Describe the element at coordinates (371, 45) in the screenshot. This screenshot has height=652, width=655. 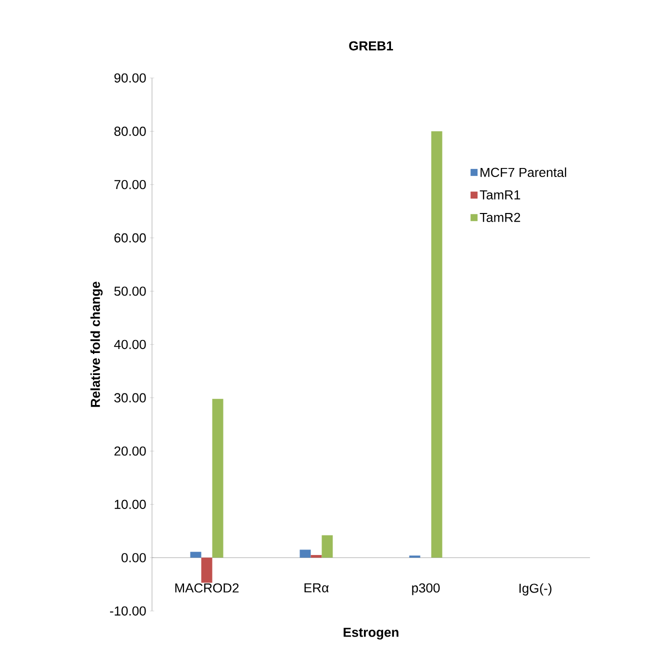
I see `chart-title: GREB1` at that location.